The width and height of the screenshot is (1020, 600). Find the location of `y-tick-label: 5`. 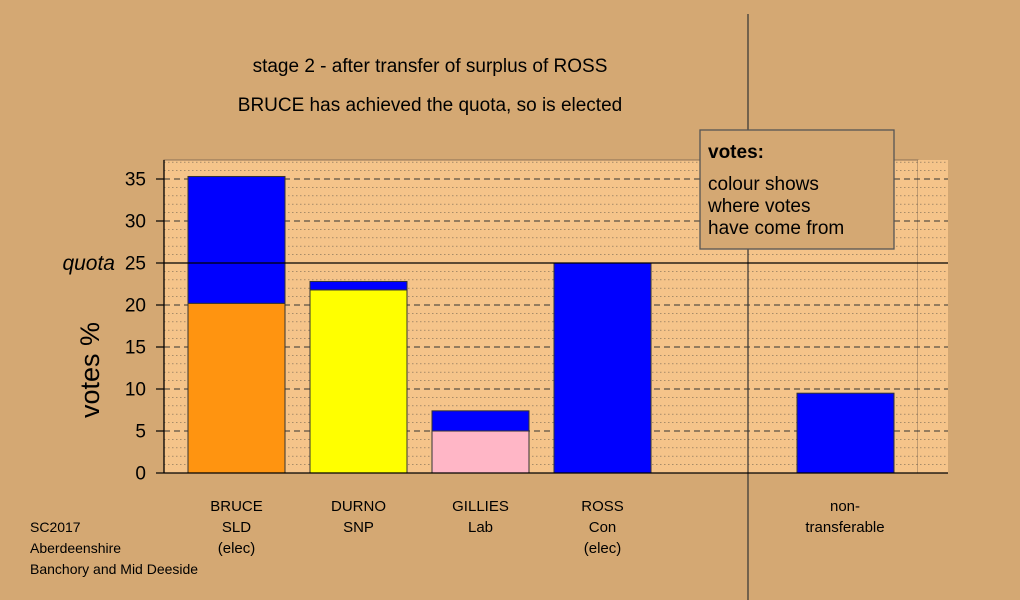

y-tick-label: 5 is located at coordinates (140, 432).